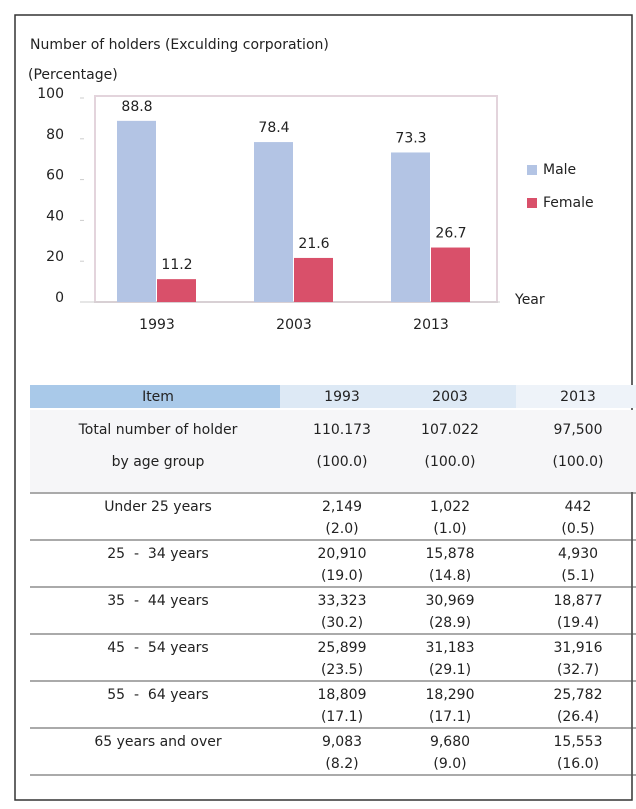 This screenshot has width=636, height=809. What do you see at coordinates (577, 576) in the screenshot?
I see `cell: (5.1)` at bounding box center [577, 576].